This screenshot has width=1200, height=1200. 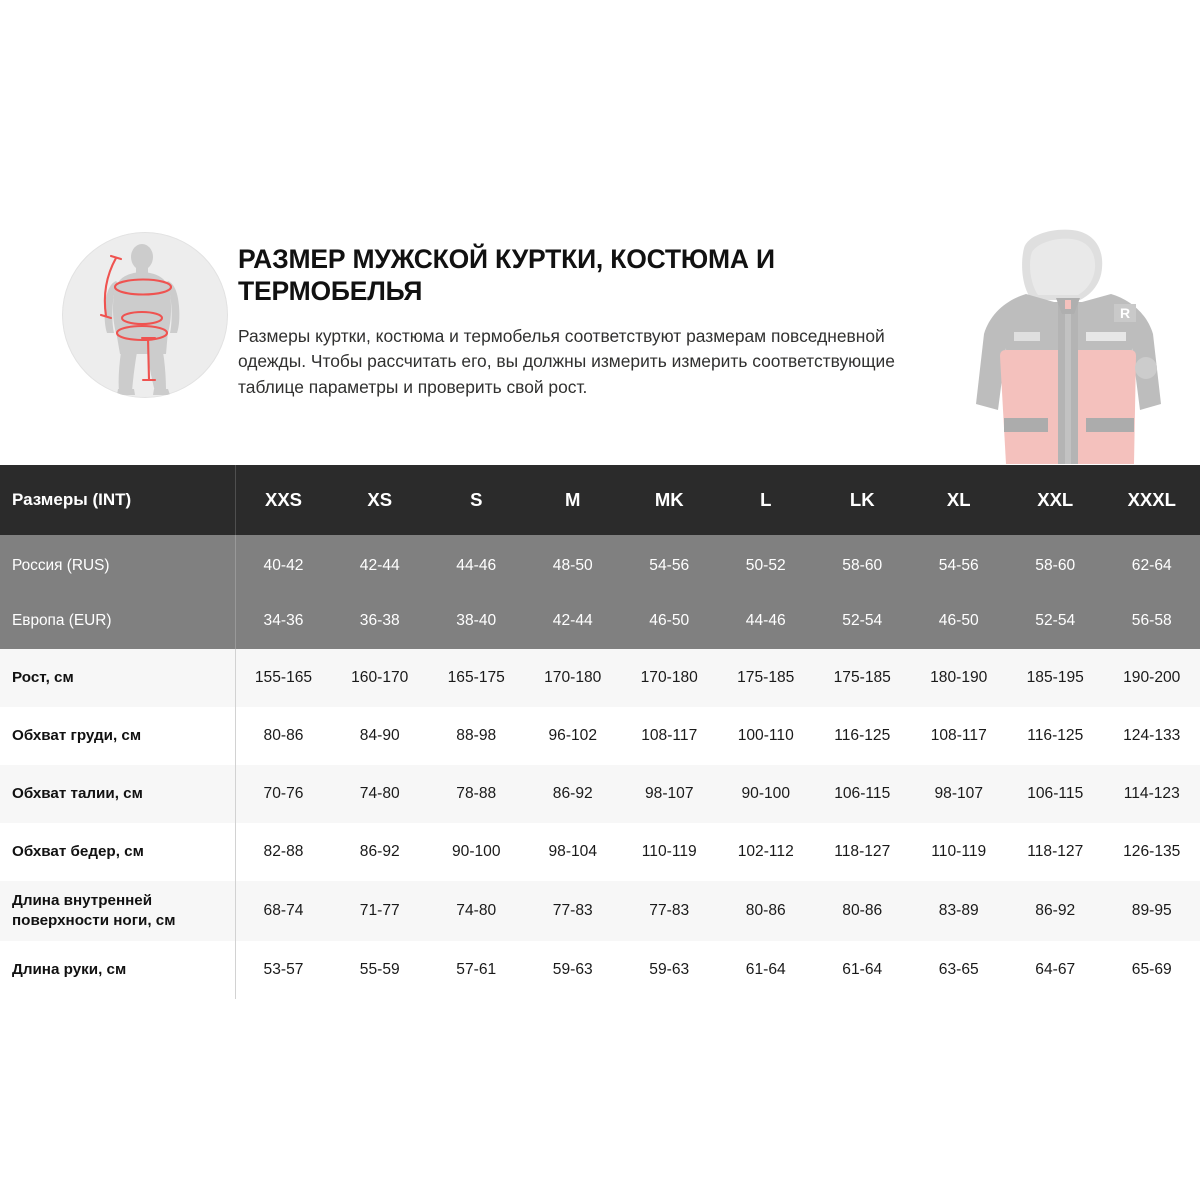 What do you see at coordinates (1151, 911) in the screenshot?
I see `cell: 89-95` at bounding box center [1151, 911].